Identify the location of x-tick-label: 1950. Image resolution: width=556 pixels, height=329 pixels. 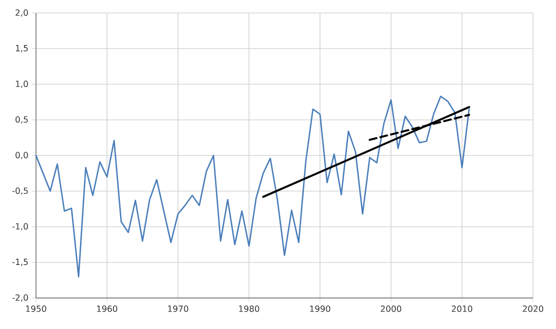
(36, 309).